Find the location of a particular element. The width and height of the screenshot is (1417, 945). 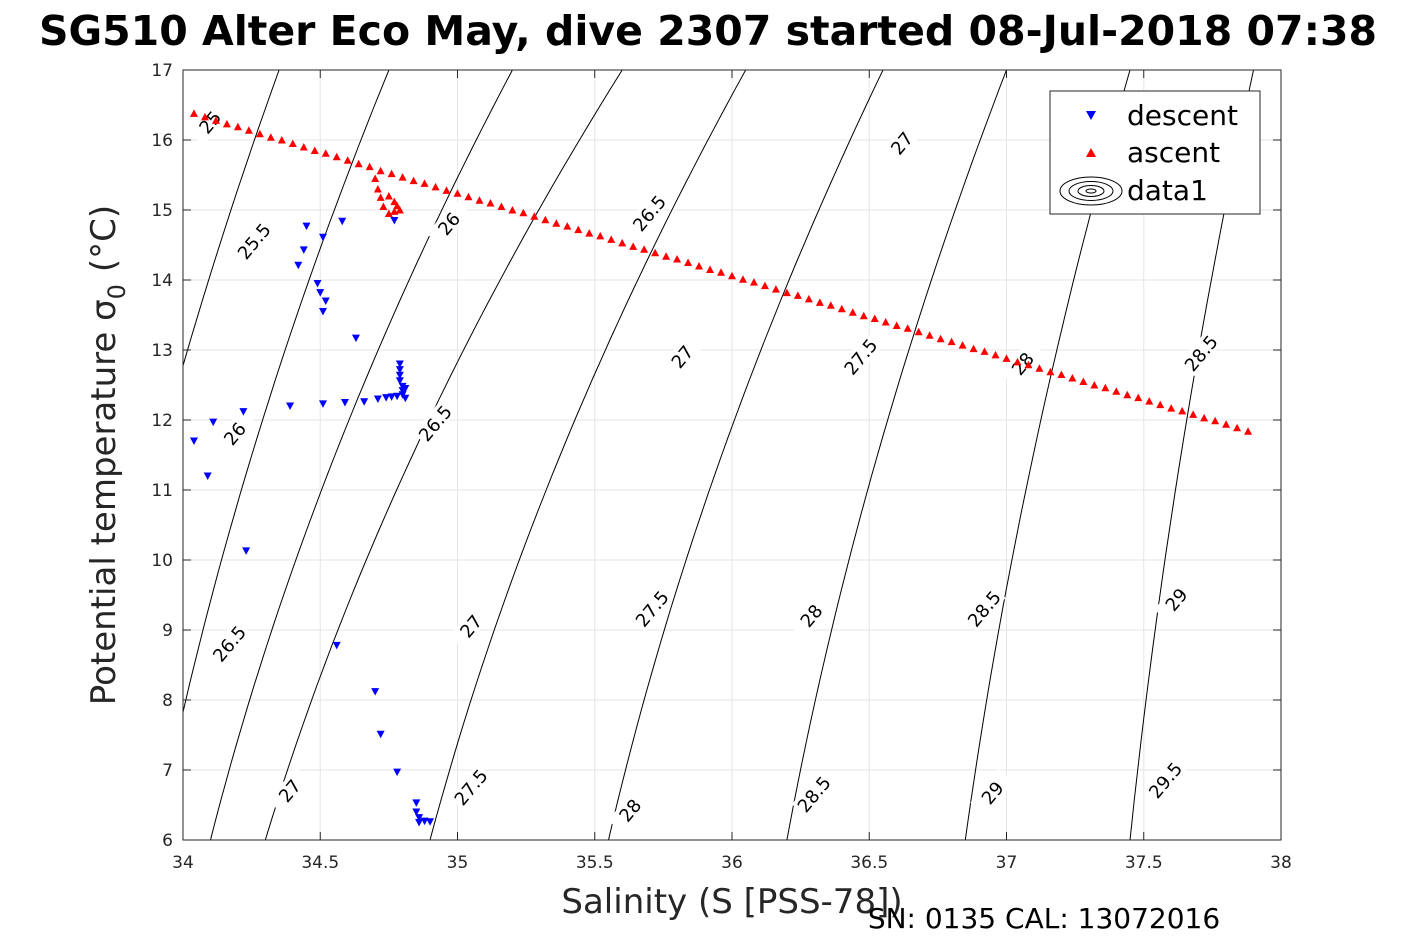

y-tick-label: 11 is located at coordinates (162, 491).